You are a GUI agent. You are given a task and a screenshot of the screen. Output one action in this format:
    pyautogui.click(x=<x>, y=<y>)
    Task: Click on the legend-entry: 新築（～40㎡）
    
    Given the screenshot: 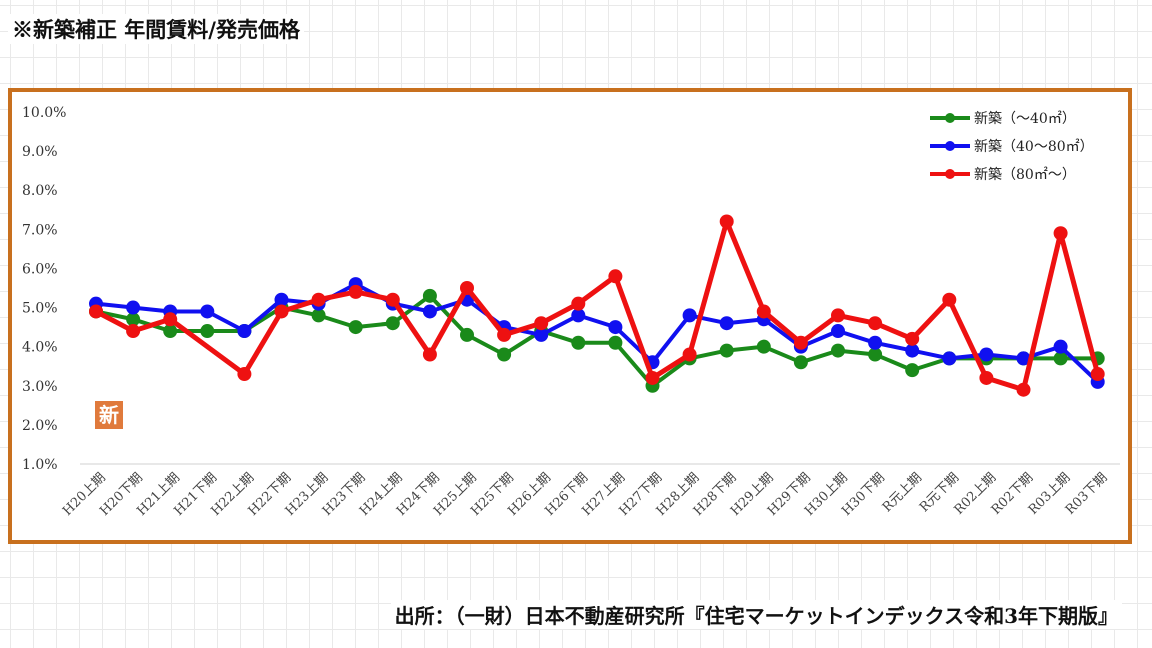 What is the action you would take?
    pyautogui.click(x=1025, y=119)
    